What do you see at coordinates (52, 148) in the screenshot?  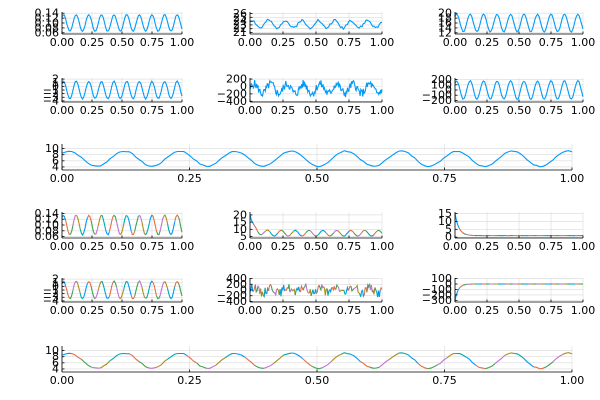 I see `y-tick-label: 10` at bounding box center [52, 148].